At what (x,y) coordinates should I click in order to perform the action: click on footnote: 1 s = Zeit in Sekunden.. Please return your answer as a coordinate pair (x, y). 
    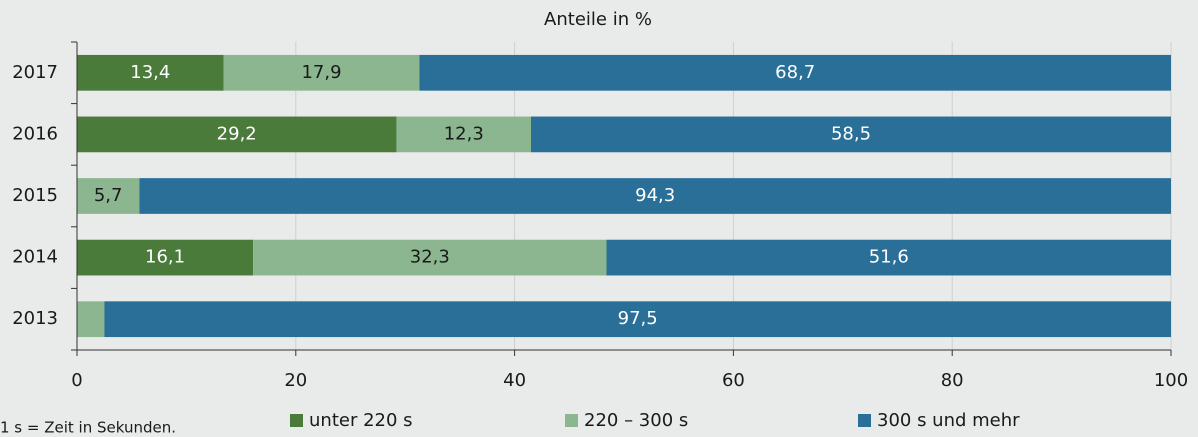
    Looking at the image, I should click on (88, 428).